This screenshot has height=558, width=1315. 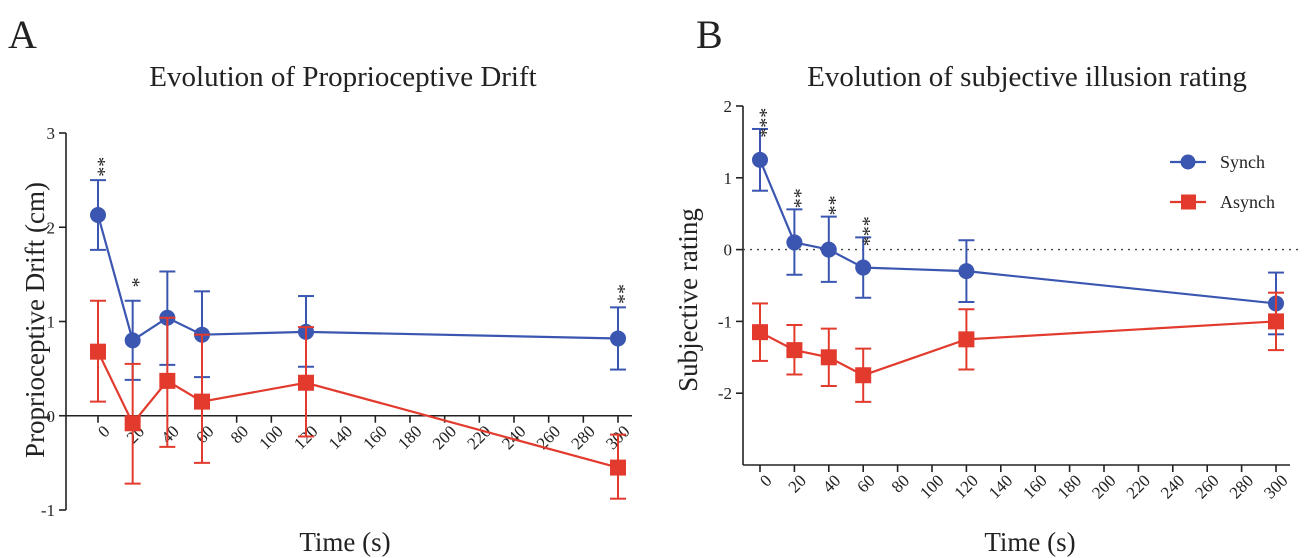 I want to click on legend-1-marker, so click(x=1188, y=202).